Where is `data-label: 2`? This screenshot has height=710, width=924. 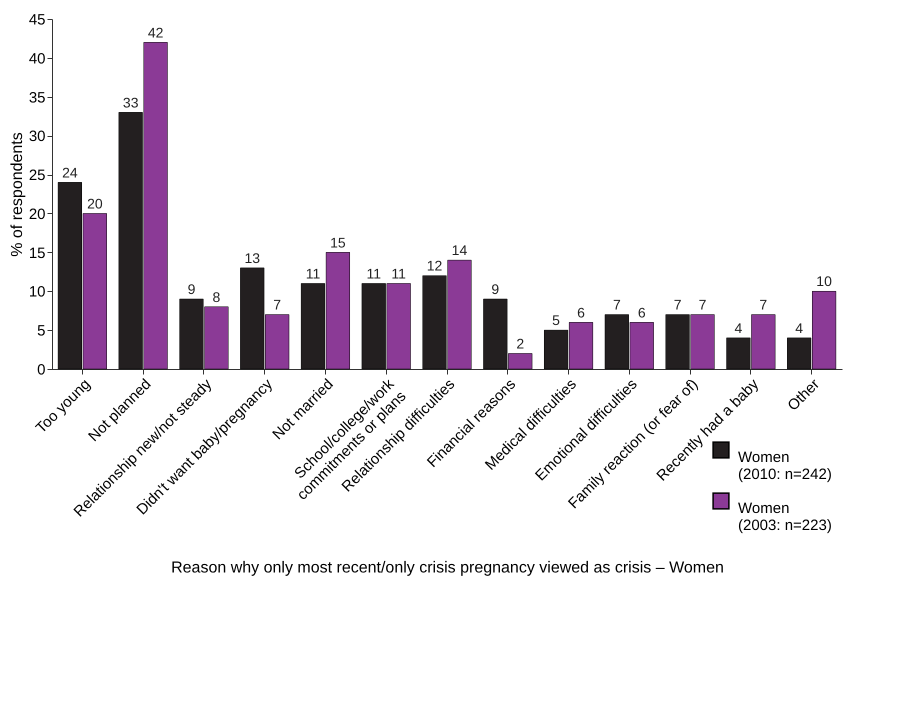
data-label: 2 is located at coordinates (520, 343).